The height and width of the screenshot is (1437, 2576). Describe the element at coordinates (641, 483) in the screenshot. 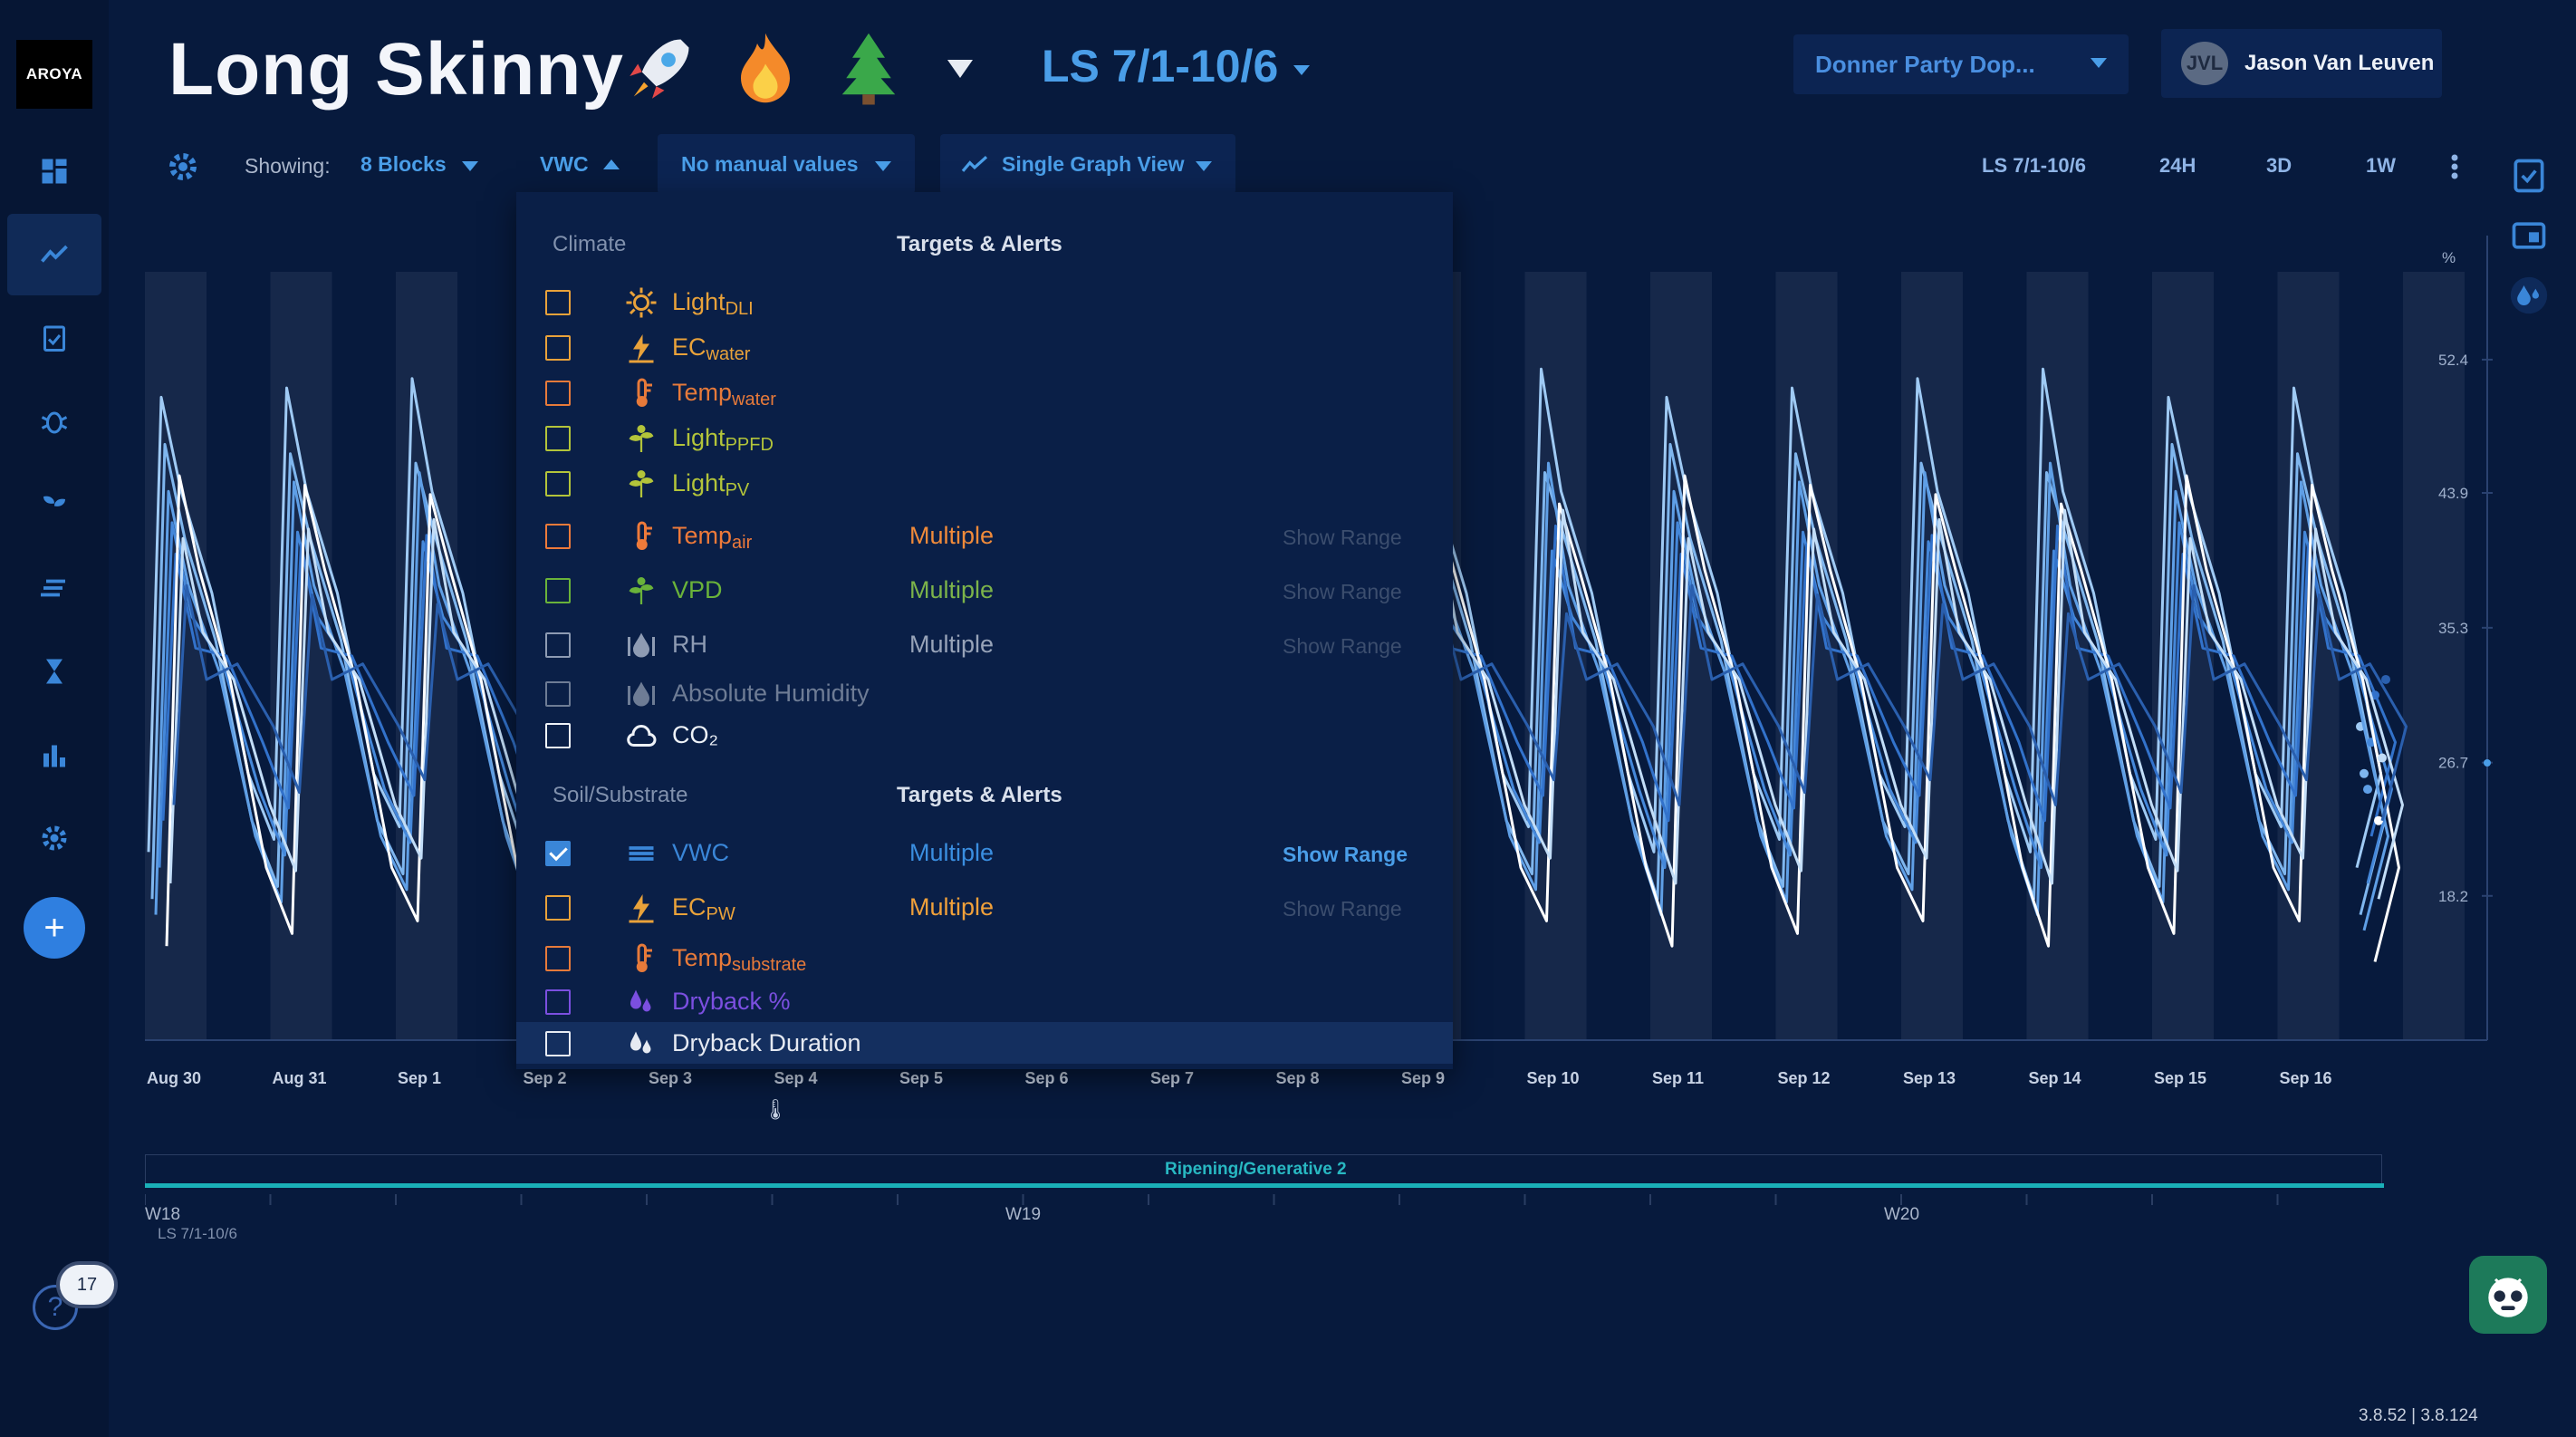

I see `plant-light-icon` at that location.